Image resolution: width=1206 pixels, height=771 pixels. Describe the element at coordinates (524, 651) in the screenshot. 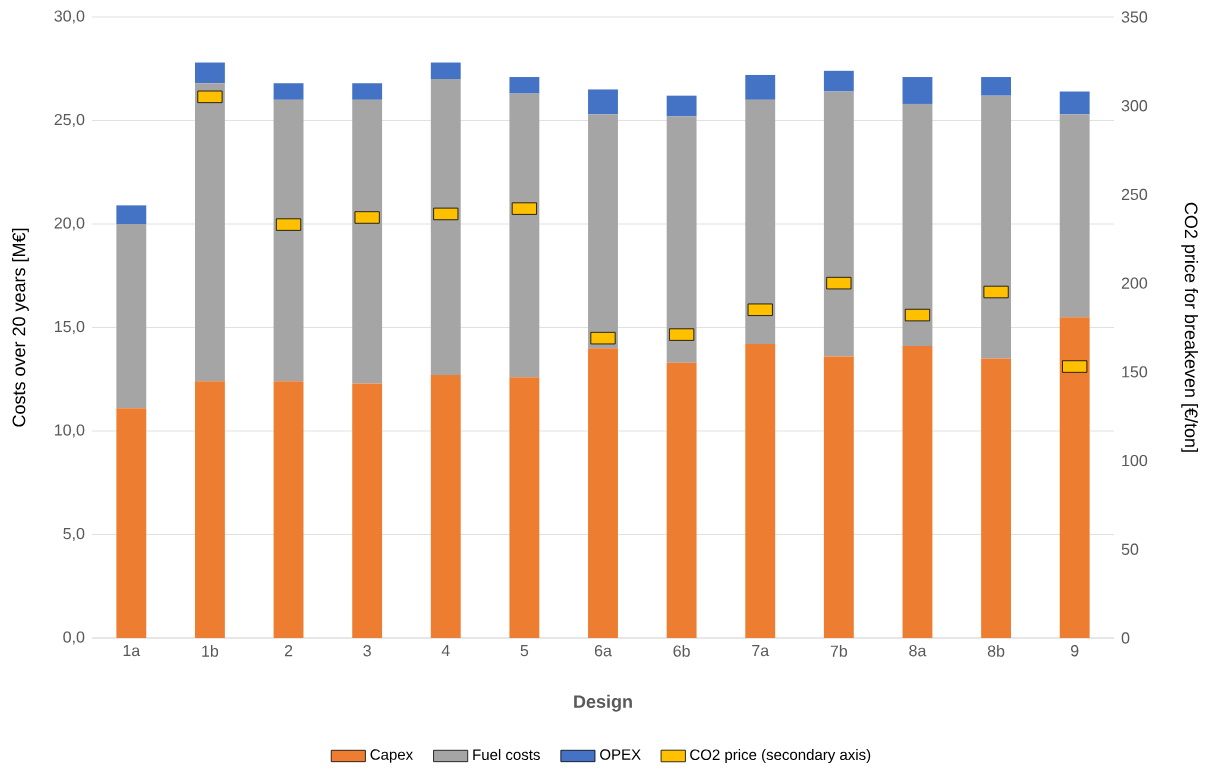

I see `x-tick-label: 5` at that location.